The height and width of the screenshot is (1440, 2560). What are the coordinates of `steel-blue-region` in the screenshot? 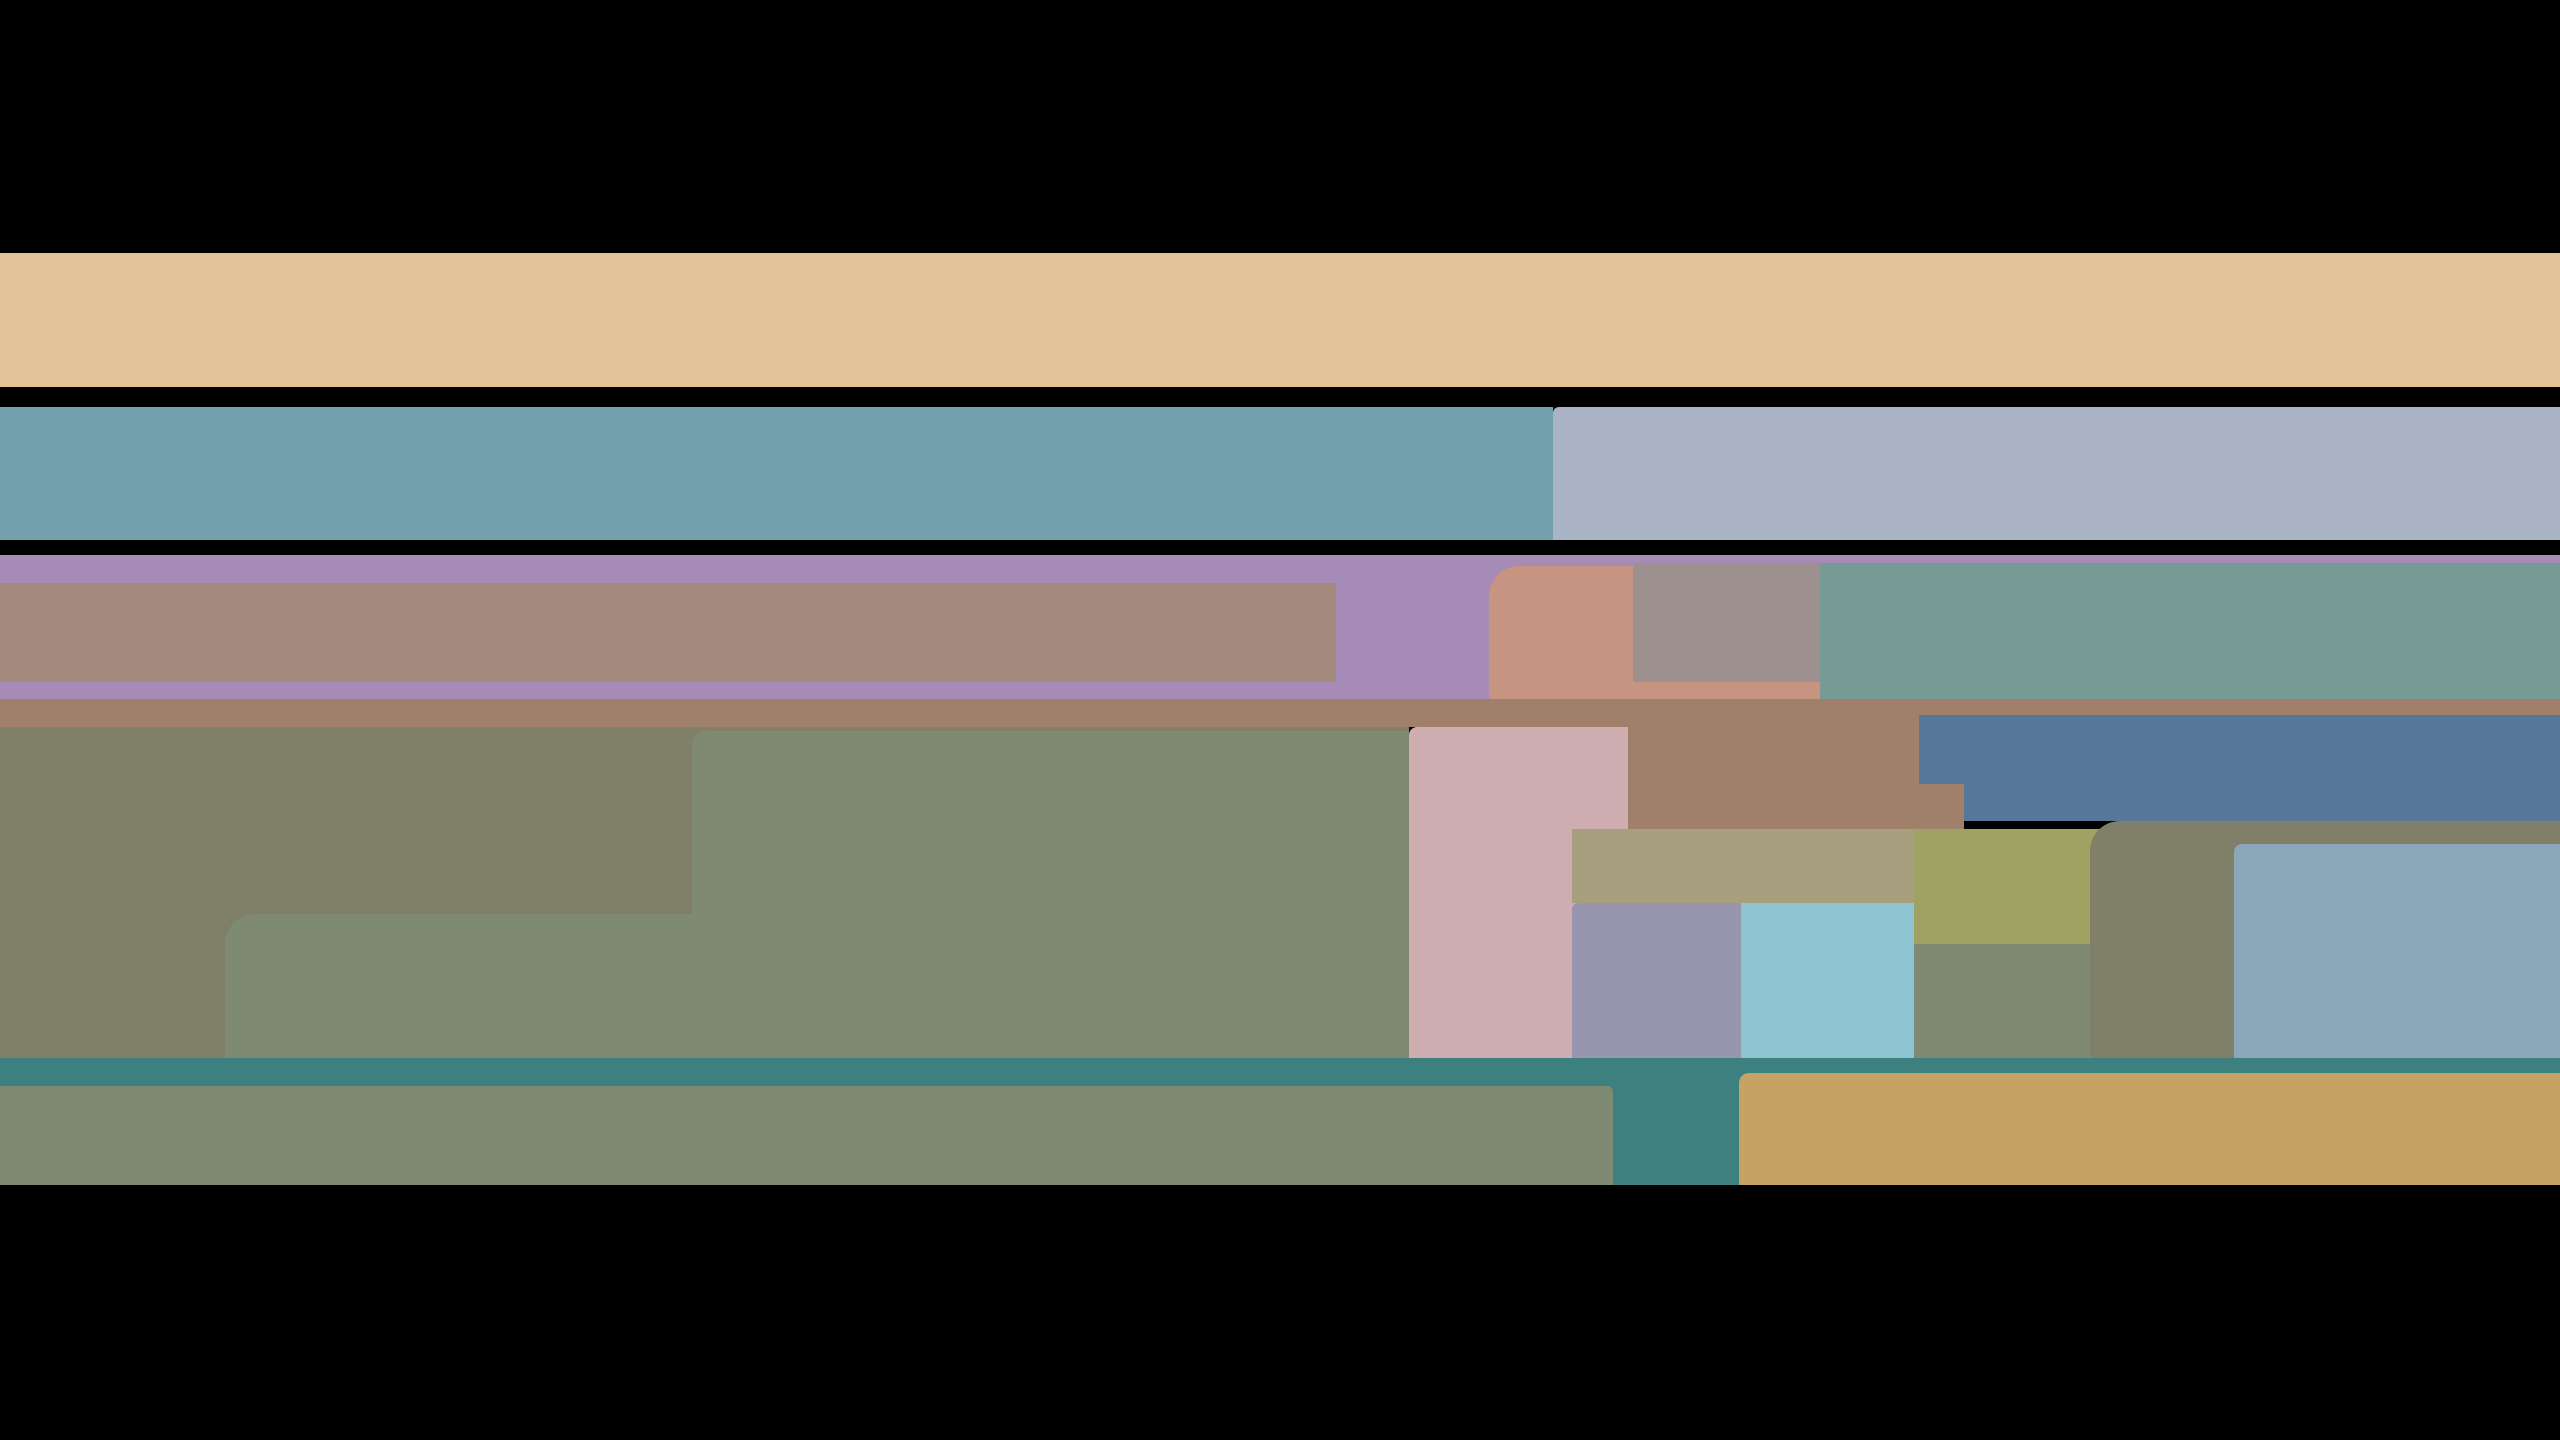 It's located at (2397, 951).